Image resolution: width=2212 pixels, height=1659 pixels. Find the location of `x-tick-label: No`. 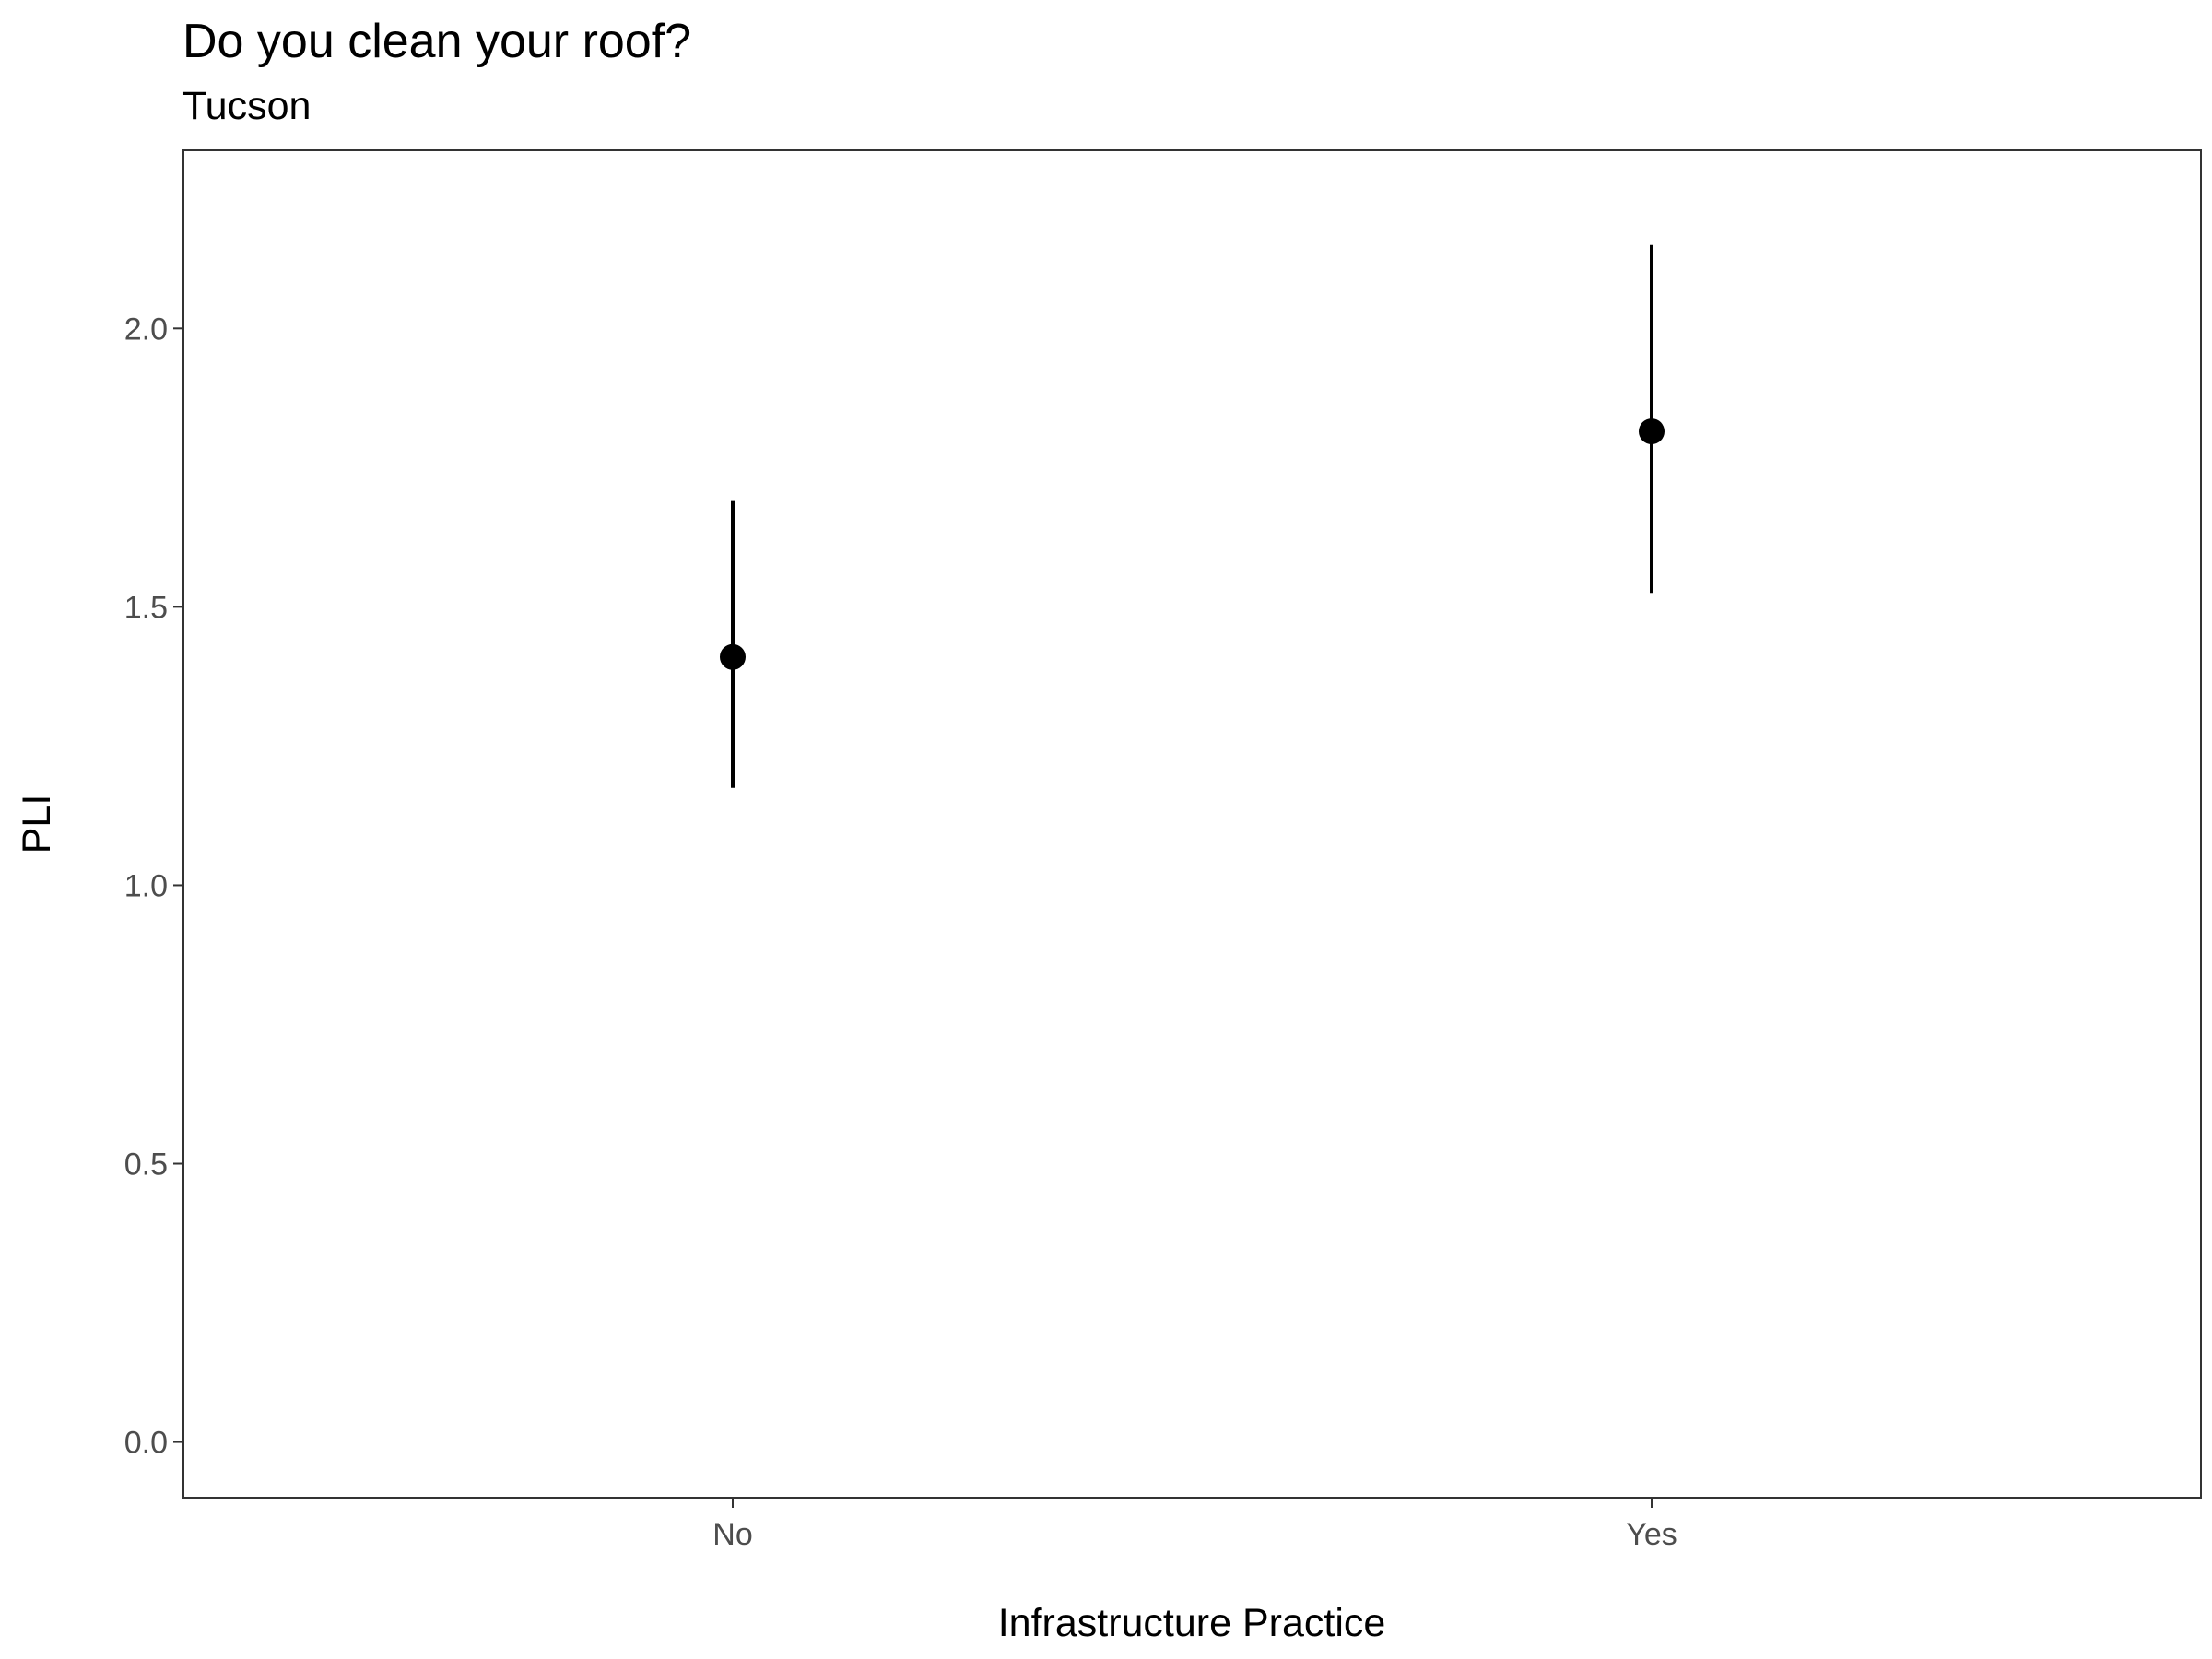

x-tick-label: No is located at coordinates (732, 1534).